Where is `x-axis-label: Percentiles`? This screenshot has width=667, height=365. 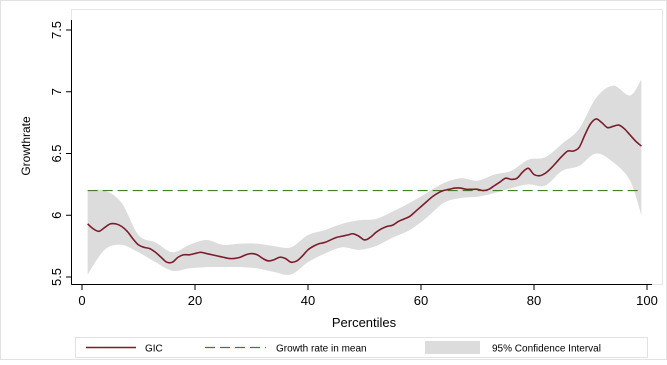
x-axis-label: Percentiles is located at coordinates (364, 322).